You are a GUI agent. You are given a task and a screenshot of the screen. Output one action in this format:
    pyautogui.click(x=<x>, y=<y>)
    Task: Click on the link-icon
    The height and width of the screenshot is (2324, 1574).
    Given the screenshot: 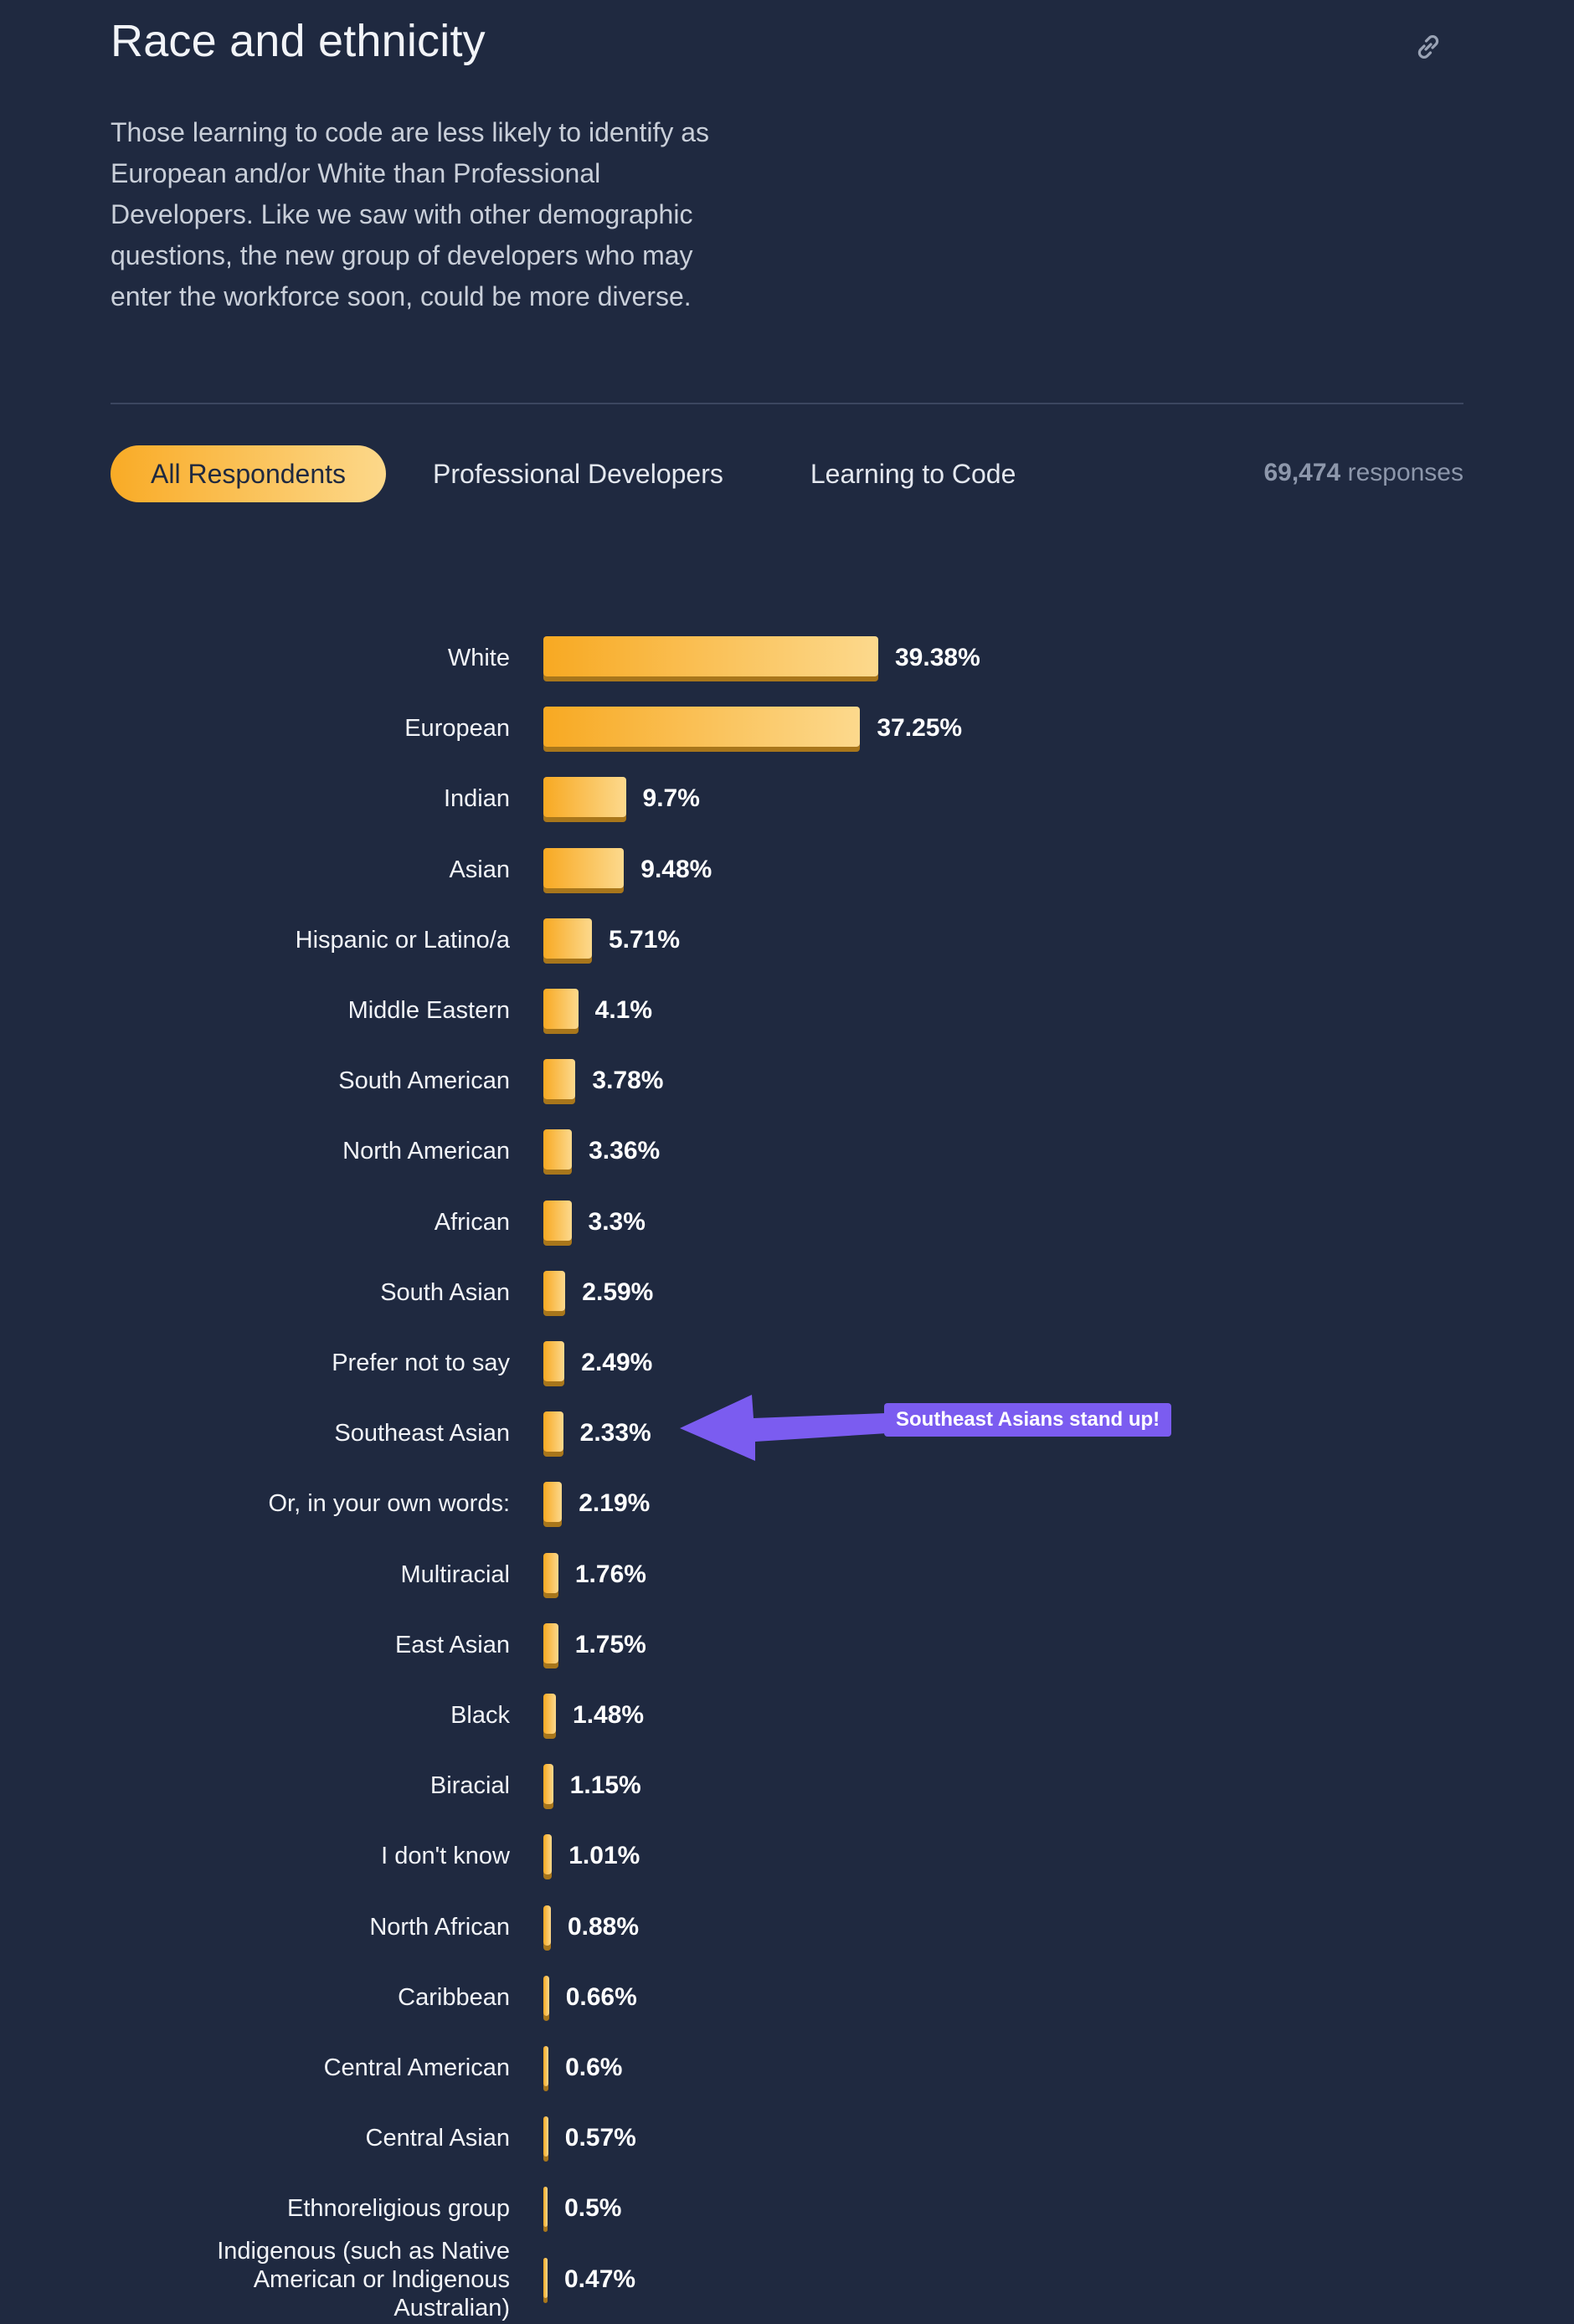 What is the action you would take?
    pyautogui.click(x=1428, y=47)
    